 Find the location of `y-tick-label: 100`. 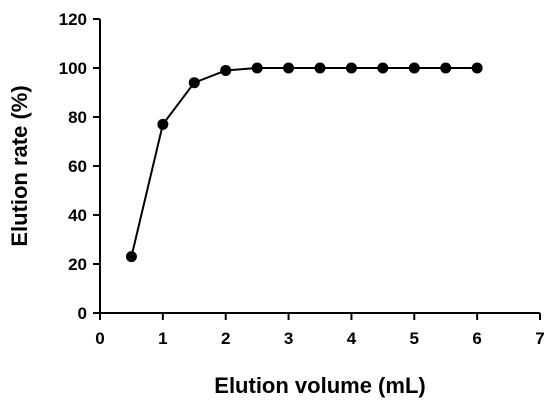

y-tick-label: 100 is located at coordinates (73, 68).